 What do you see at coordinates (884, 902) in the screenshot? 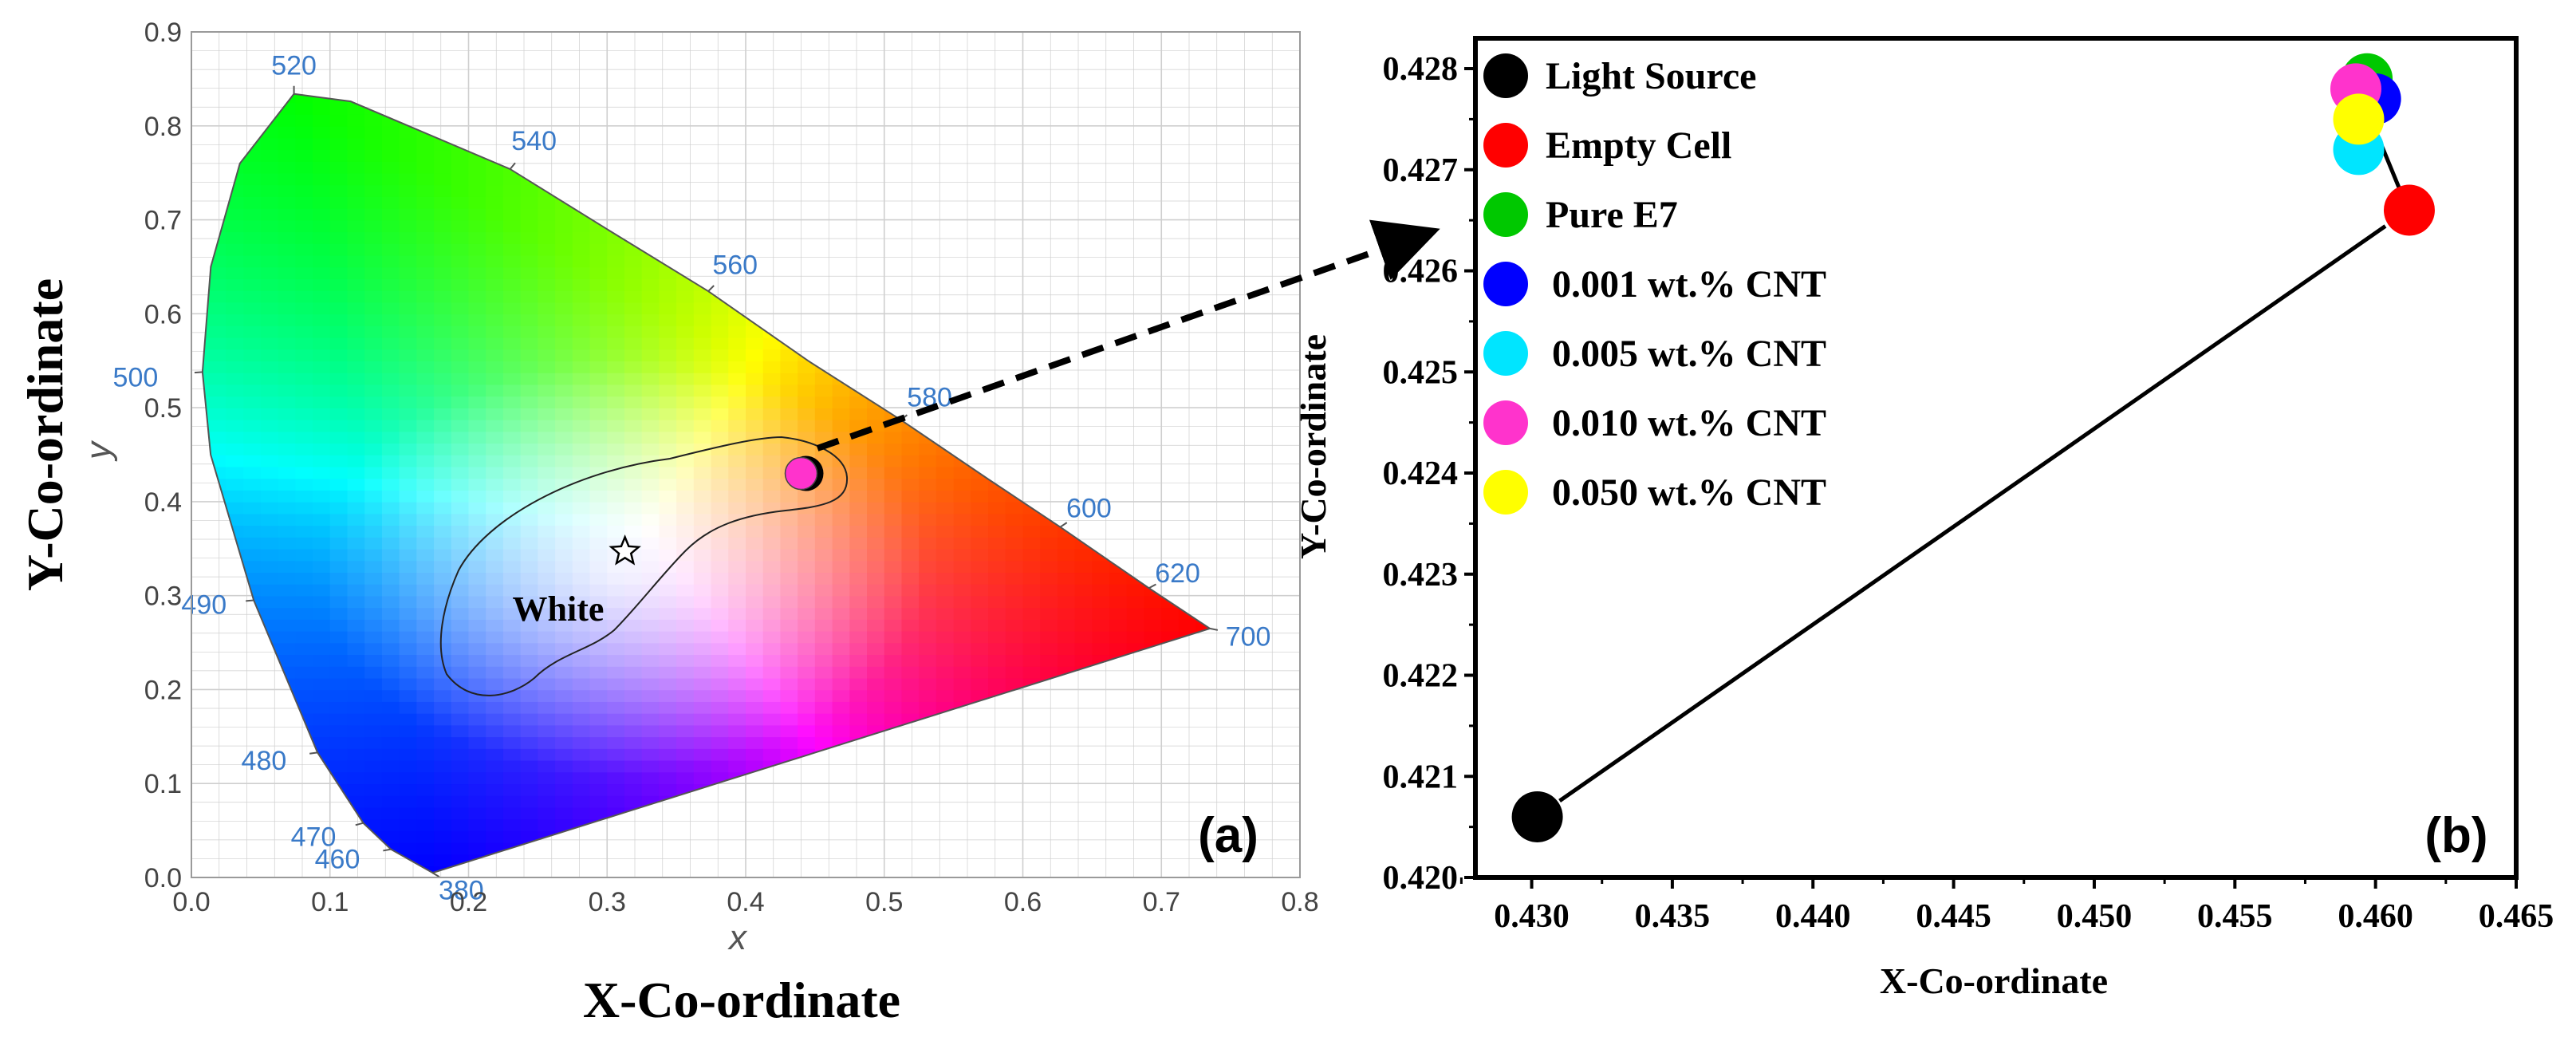
I see `cie-x-tick-label: 0.5` at bounding box center [884, 902].